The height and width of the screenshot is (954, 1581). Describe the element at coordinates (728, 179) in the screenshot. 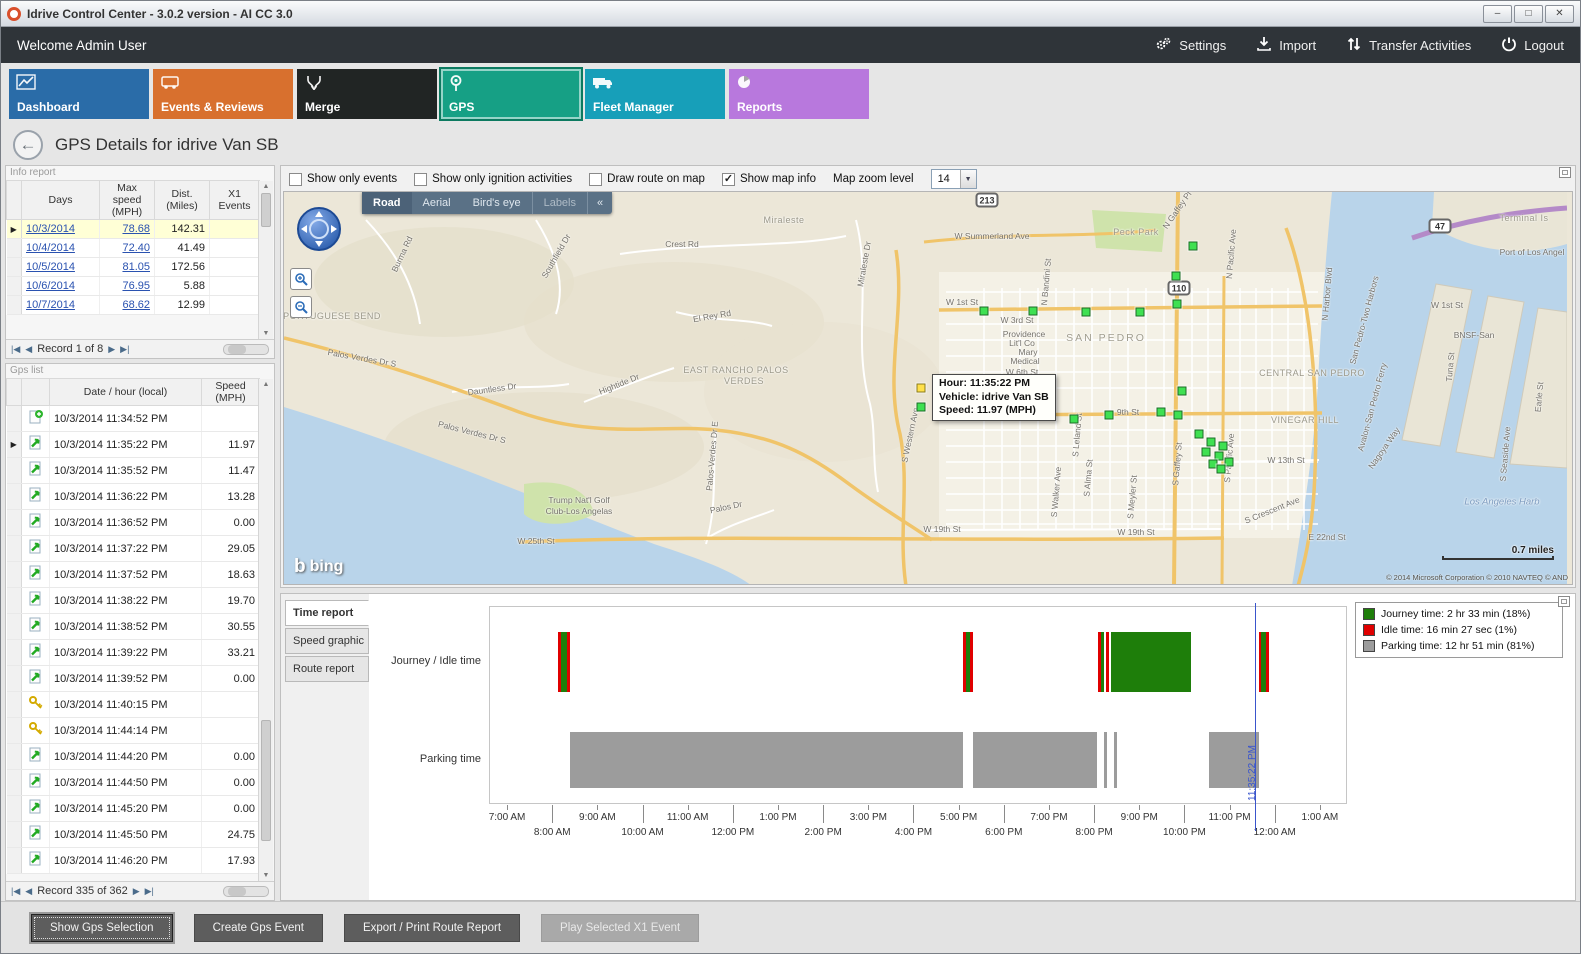

I see `checkbox: ✓` at that location.